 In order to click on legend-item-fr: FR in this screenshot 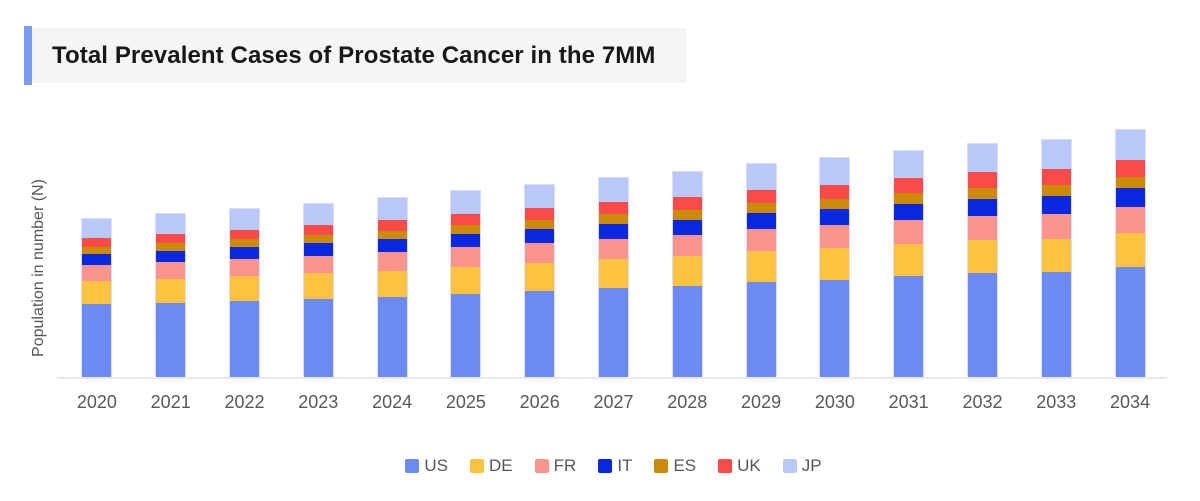, I will do `click(555, 466)`.